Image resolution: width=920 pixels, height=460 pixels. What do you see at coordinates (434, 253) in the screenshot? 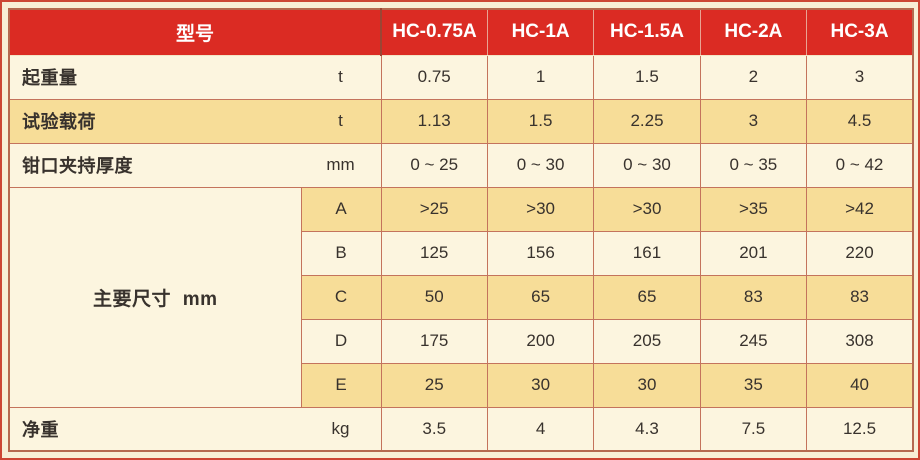
I see `cell-value: 125` at bounding box center [434, 253].